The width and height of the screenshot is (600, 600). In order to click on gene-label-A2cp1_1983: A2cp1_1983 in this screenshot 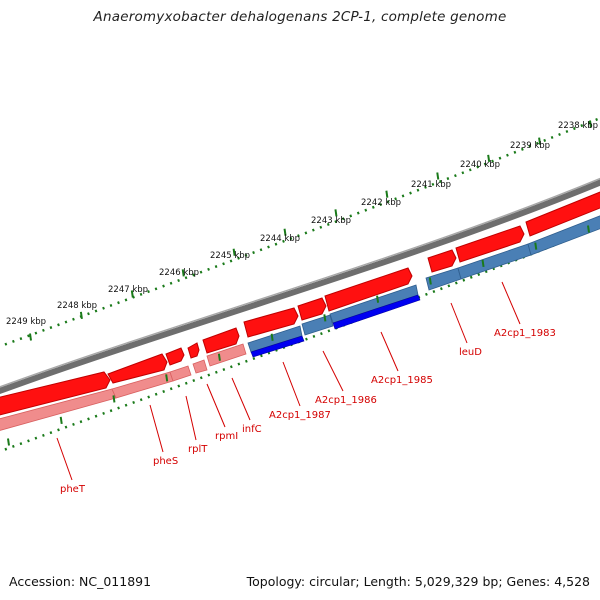, I will do `click(525, 333)`.